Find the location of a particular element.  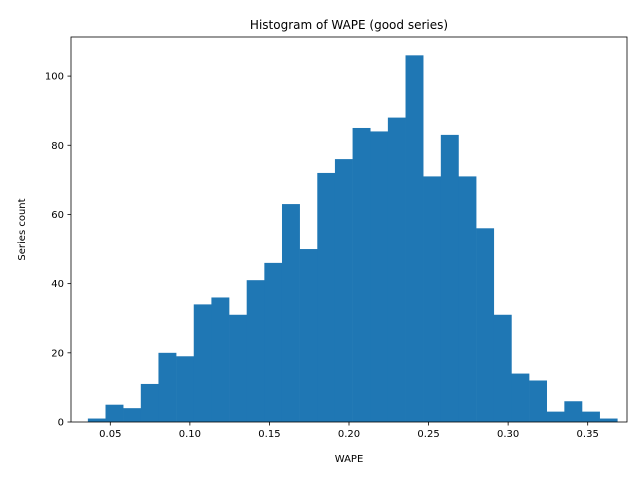

y-tick-label: 100 is located at coordinates (54, 77).